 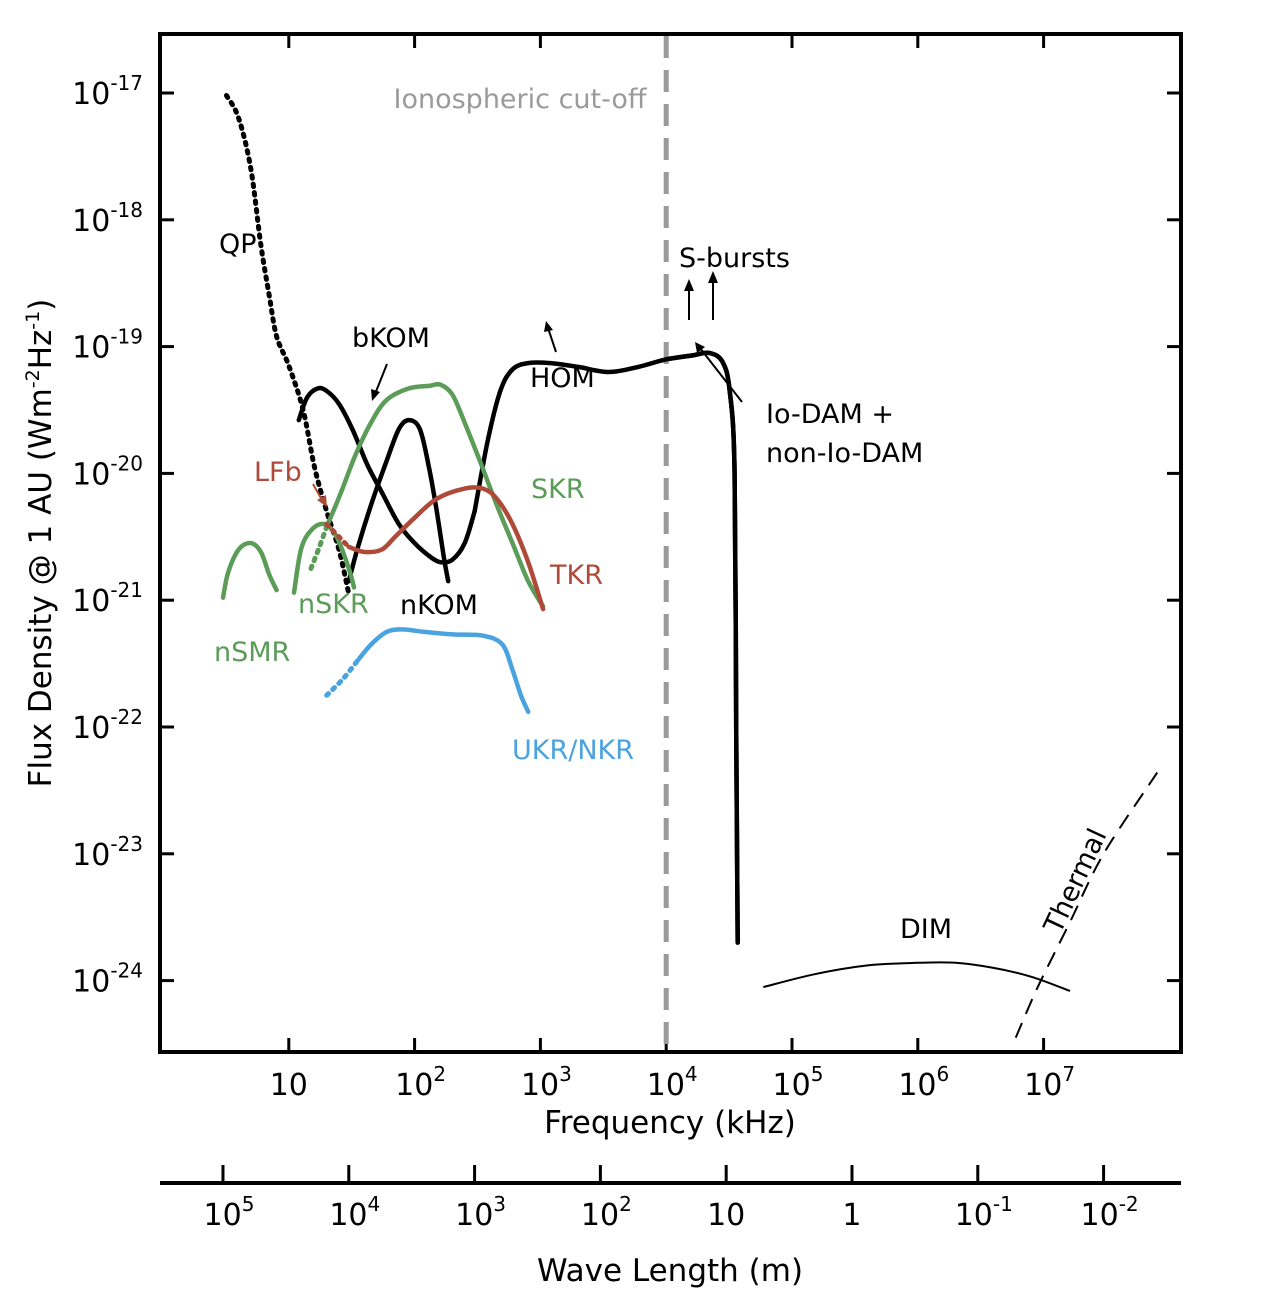 I want to click on series-io-dam-non-io-dam, so click(x=701, y=647).